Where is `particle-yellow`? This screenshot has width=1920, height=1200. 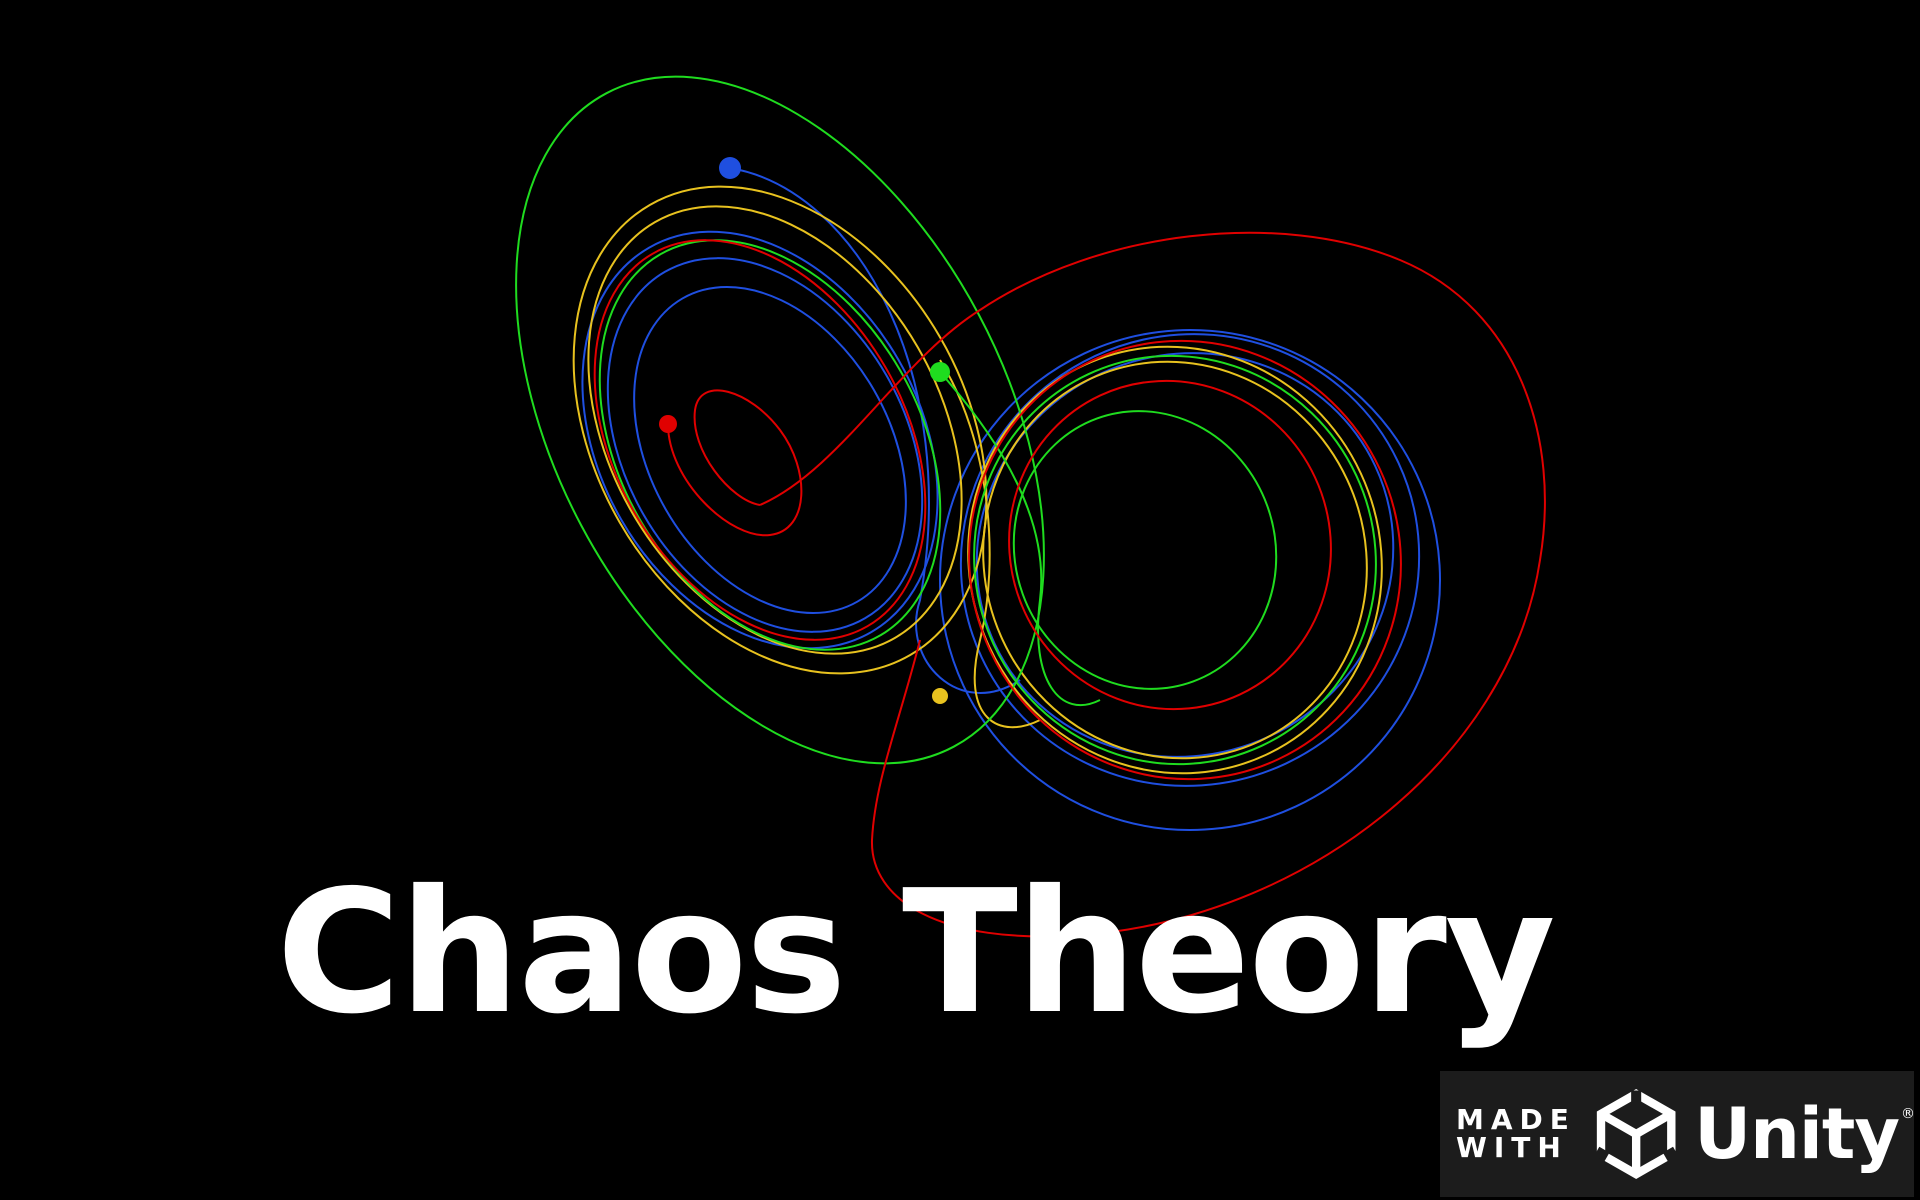
particle-yellow is located at coordinates (940, 696).